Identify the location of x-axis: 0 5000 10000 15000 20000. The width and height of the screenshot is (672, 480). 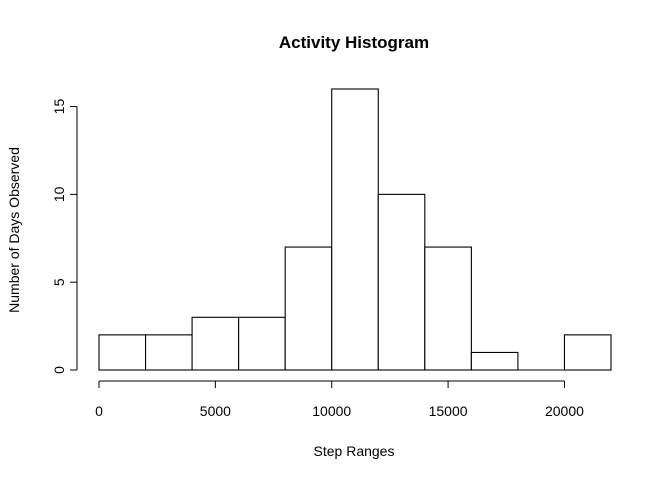
(339, 399).